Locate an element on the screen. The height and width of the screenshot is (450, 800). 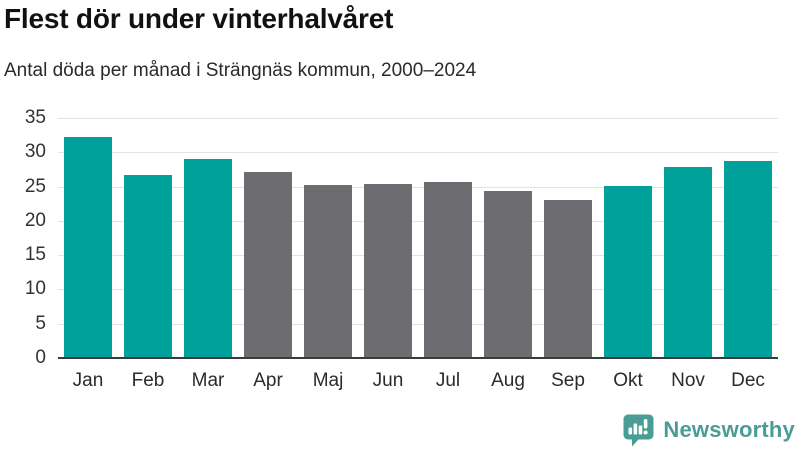
x-tick-label-feb: Feb is located at coordinates (148, 380).